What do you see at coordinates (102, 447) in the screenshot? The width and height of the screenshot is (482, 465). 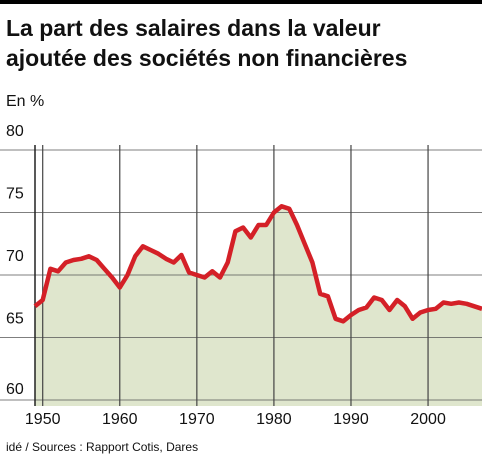 I see `source: idé / Sources : Rapport Cotis, Dares` at bounding box center [102, 447].